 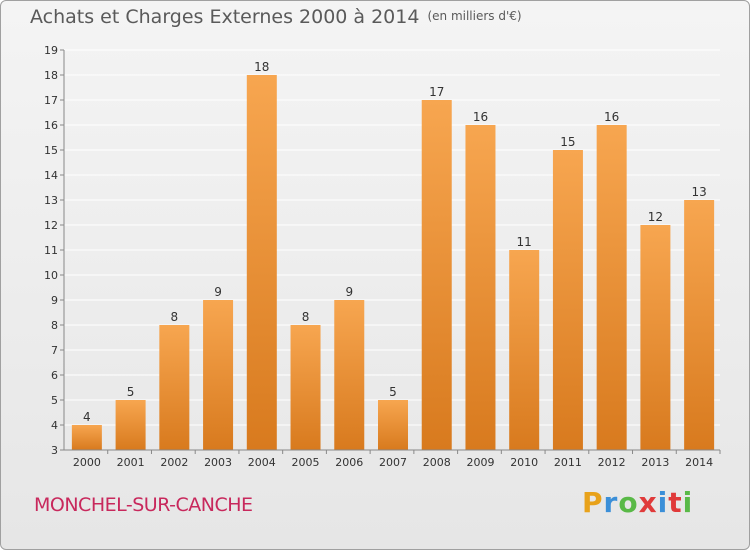 I want to click on y-tick-label: 5, so click(x=54, y=400).